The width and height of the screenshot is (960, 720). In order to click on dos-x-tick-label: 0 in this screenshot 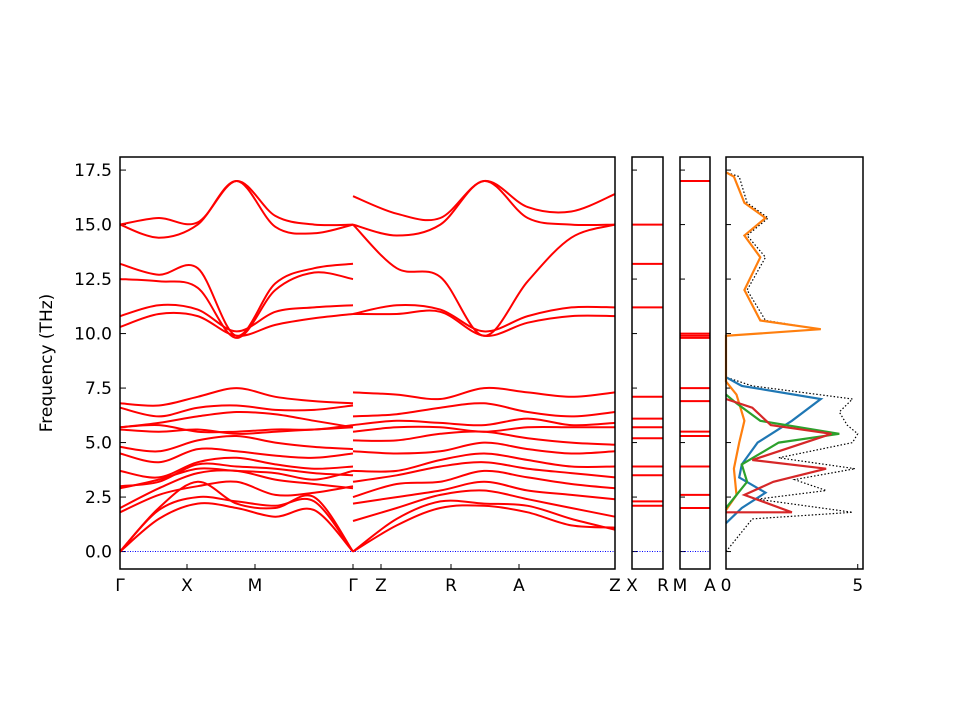, I will do `click(726, 586)`.